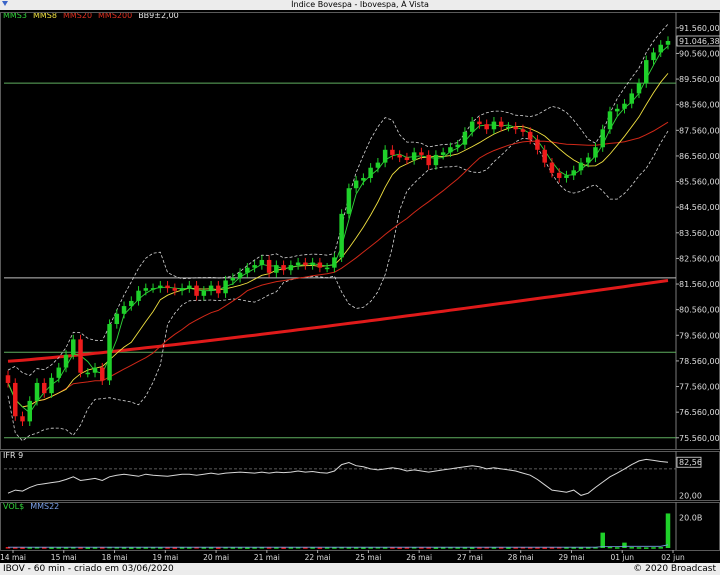 The width and height of the screenshot is (720, 575). I want to click on y-tick-label: 87.560,00, so click(699, 130).